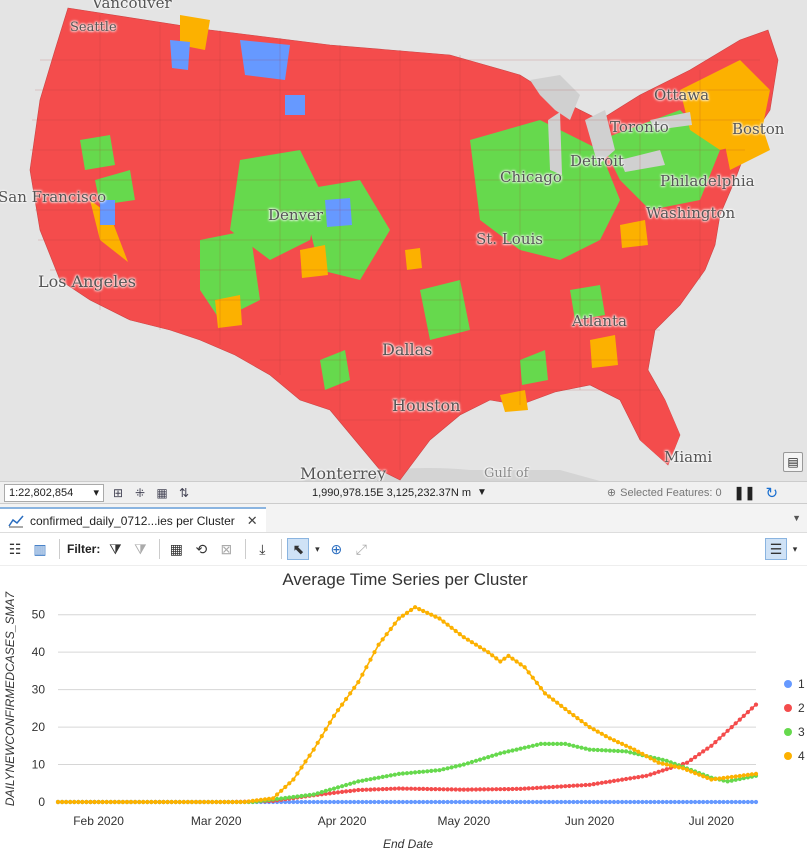  What do you see at coordinates (140, 492) in the screenshot?
I see `grid-icon: ⁜` at bounding box center [140, 492].